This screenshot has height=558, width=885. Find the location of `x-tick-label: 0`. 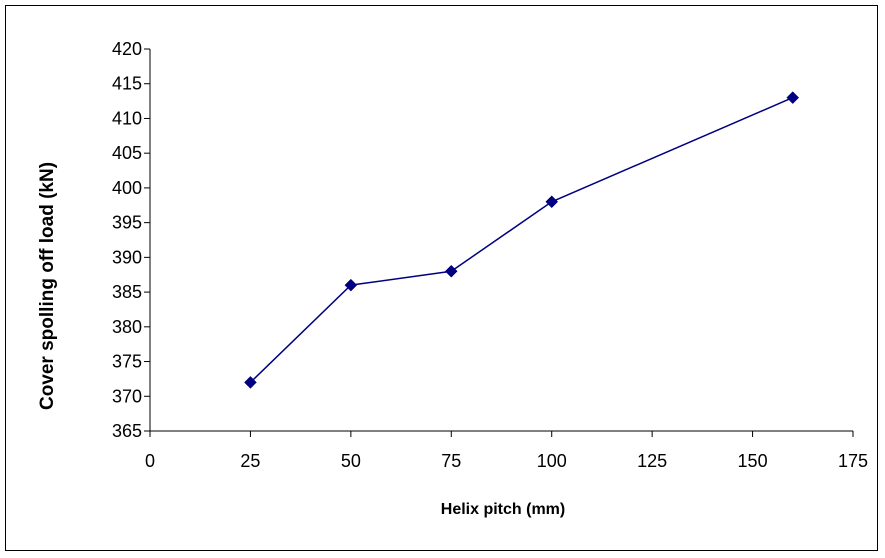

x-tick-label: 0 is located at coordinates (150, 461).